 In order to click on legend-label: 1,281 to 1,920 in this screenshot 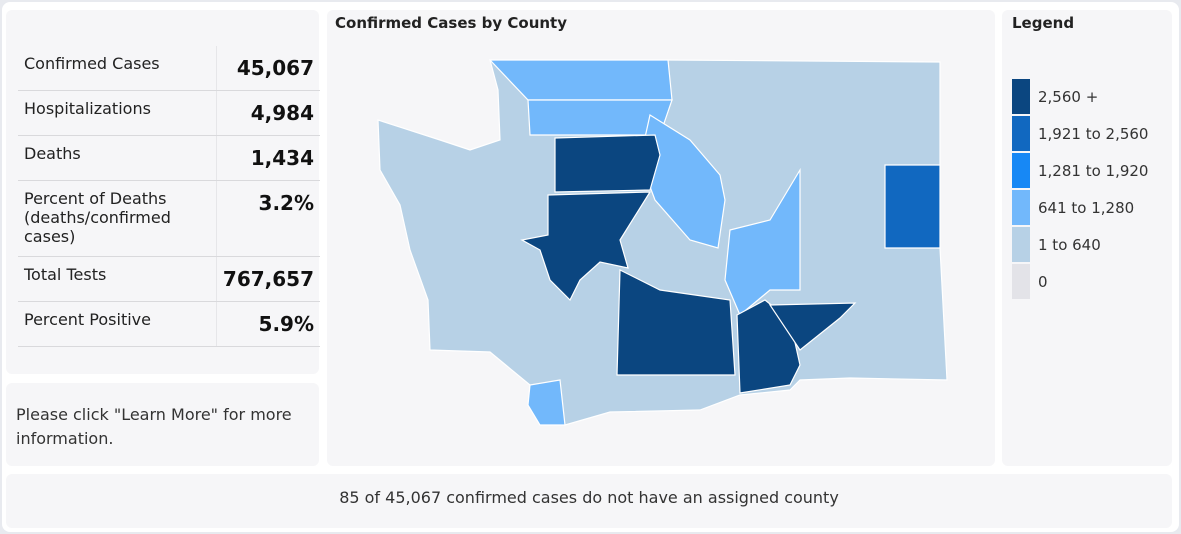, I will do `click(1093, 170)`.